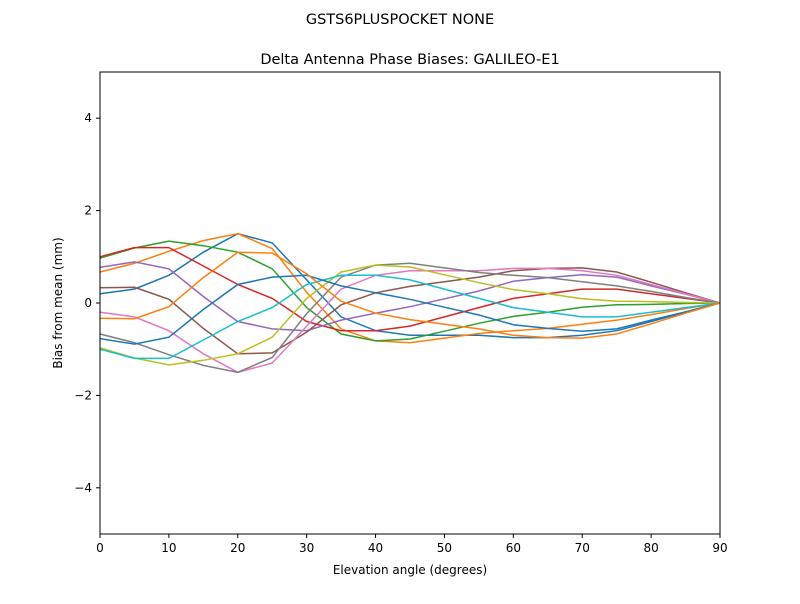 This screenshot has width=800, height=604. What do you see at coordinates (400, 20) in the screenshot?
I see `suptitle: GSTS6PLUSPOCKET NONE` at bounding box center [400, 20].